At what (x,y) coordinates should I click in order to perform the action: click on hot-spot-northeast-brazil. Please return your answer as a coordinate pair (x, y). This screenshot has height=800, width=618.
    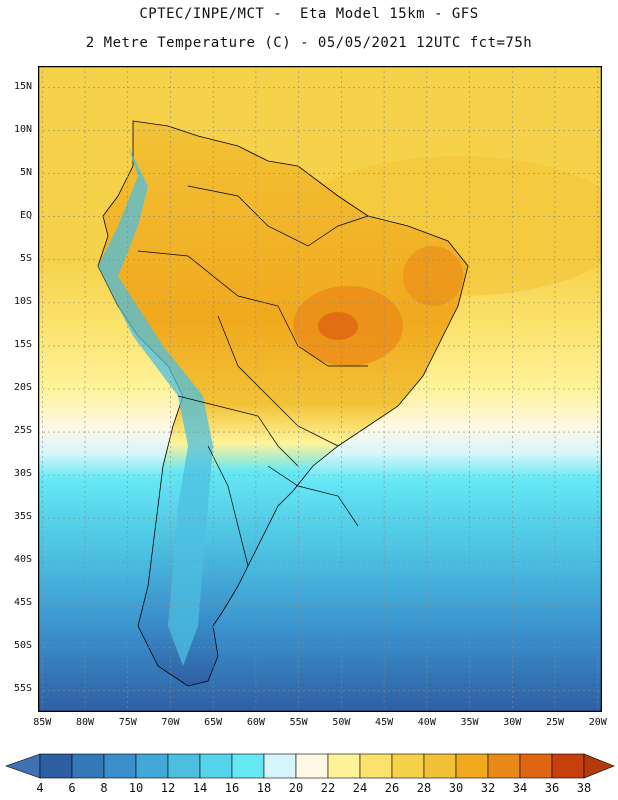
    Looking at the image, I should click on (433, 276).